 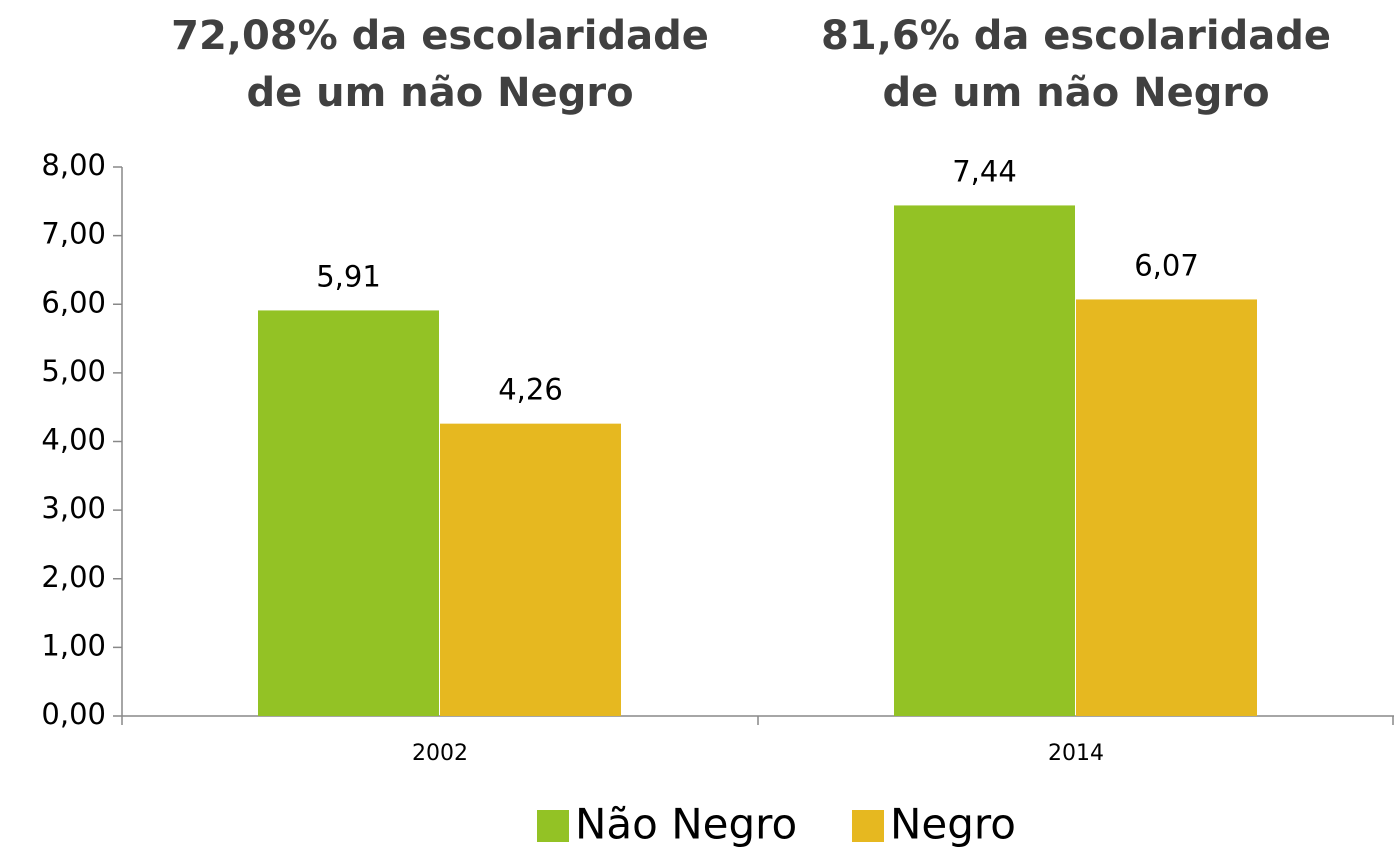 What do you see at coordinates (440, 36) in the screenshot?
I see `annotation: 72,08% da escolaridade` at bounding box center [440, 36].